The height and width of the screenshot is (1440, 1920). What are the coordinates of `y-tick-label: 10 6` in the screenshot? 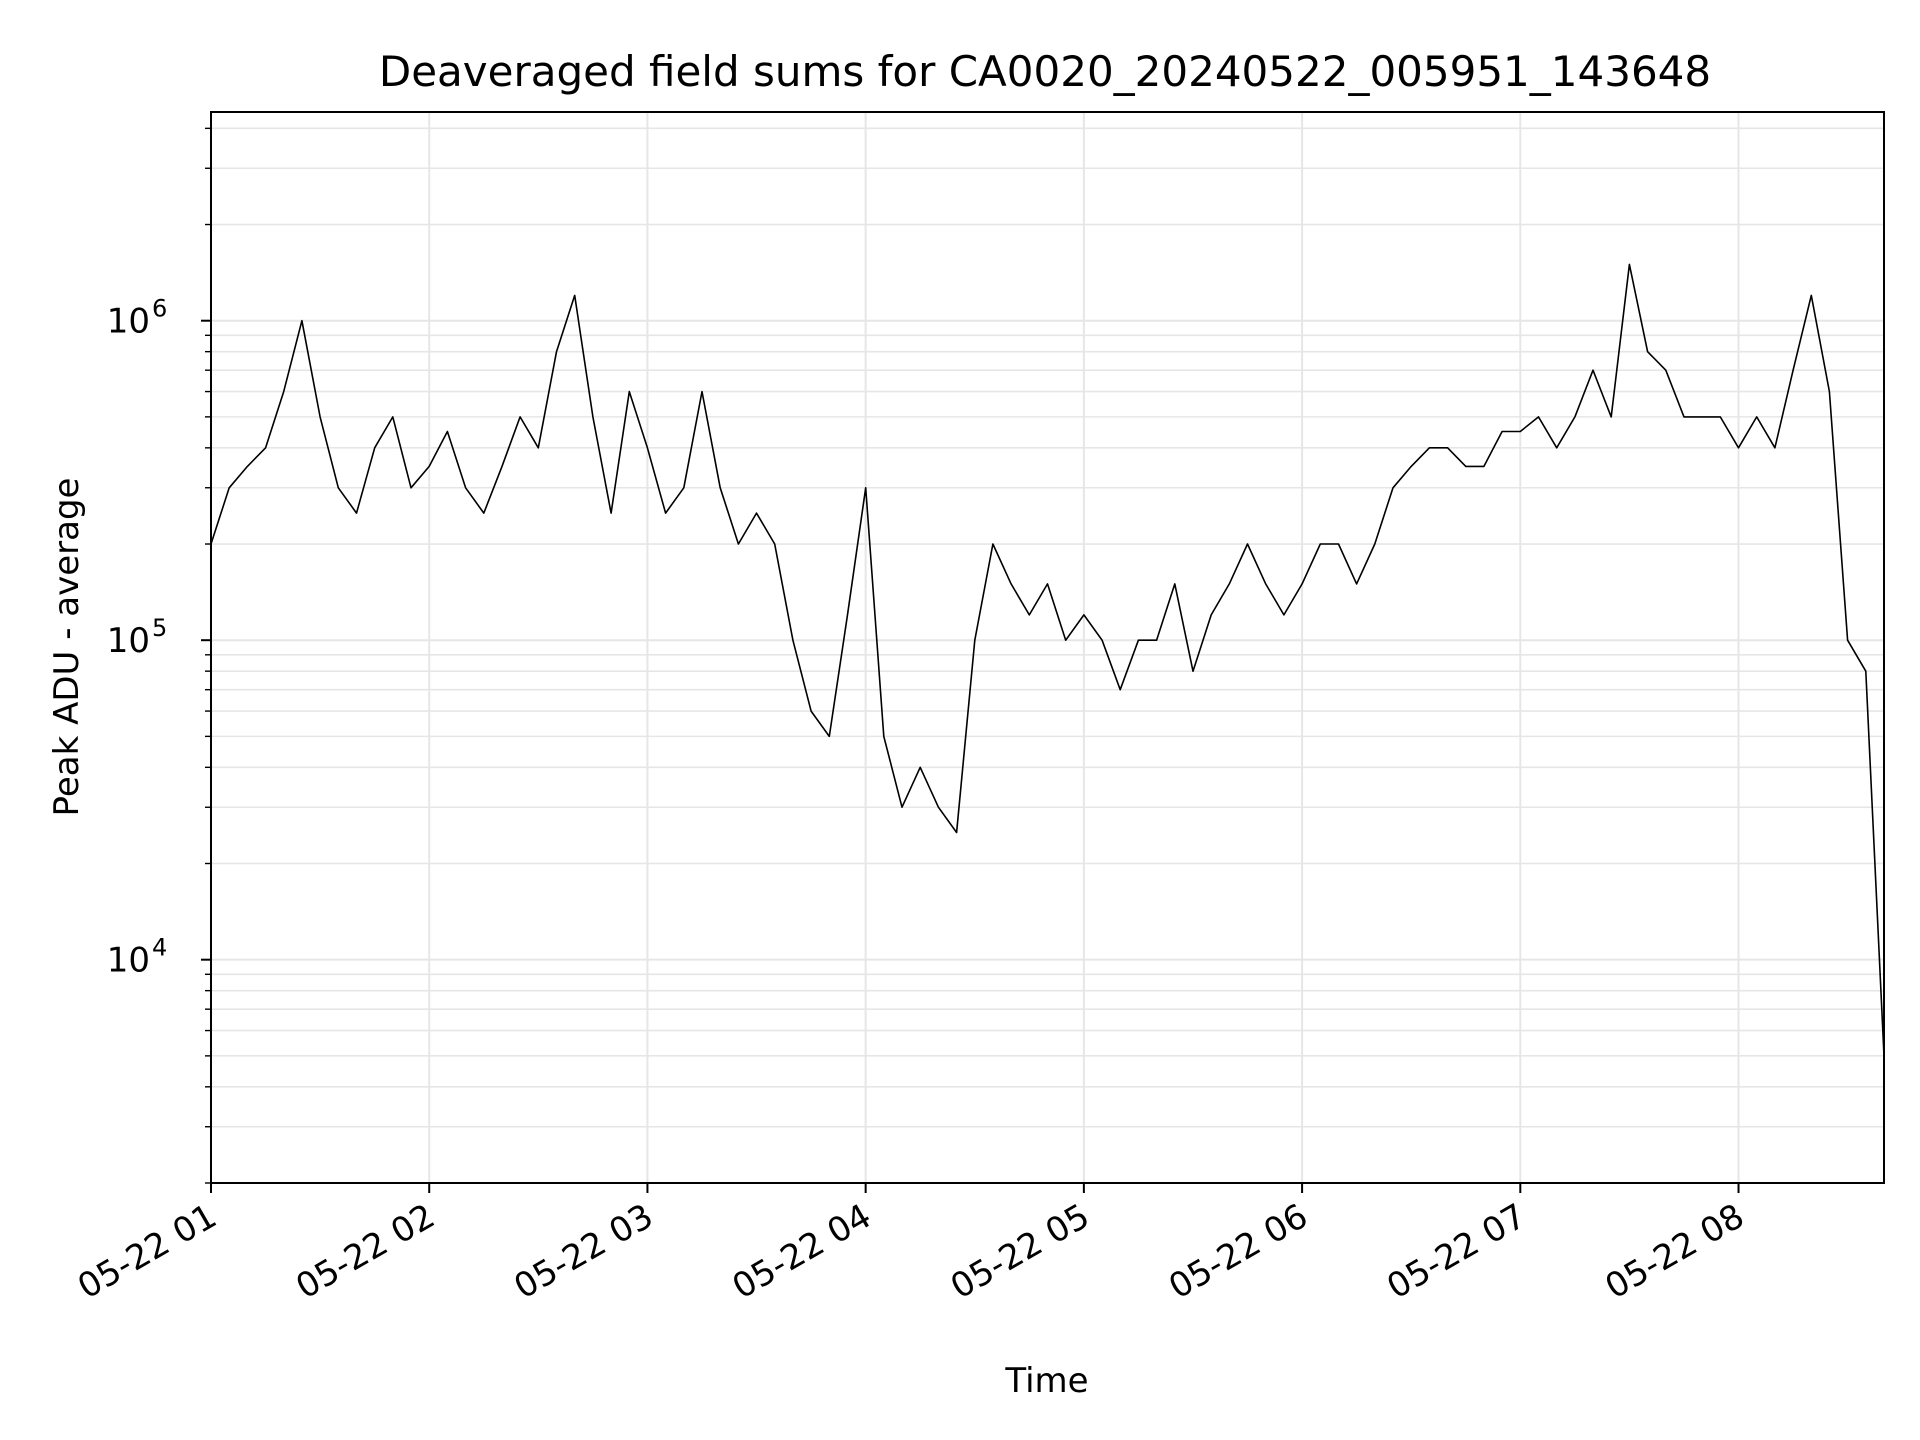 It's located at (137, 318).